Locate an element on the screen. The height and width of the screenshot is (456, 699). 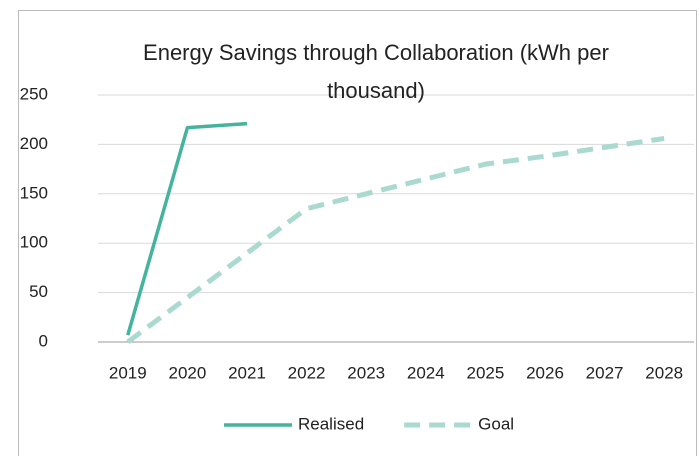
x-tick-label: 2027 is located at coordinates (605, 372).